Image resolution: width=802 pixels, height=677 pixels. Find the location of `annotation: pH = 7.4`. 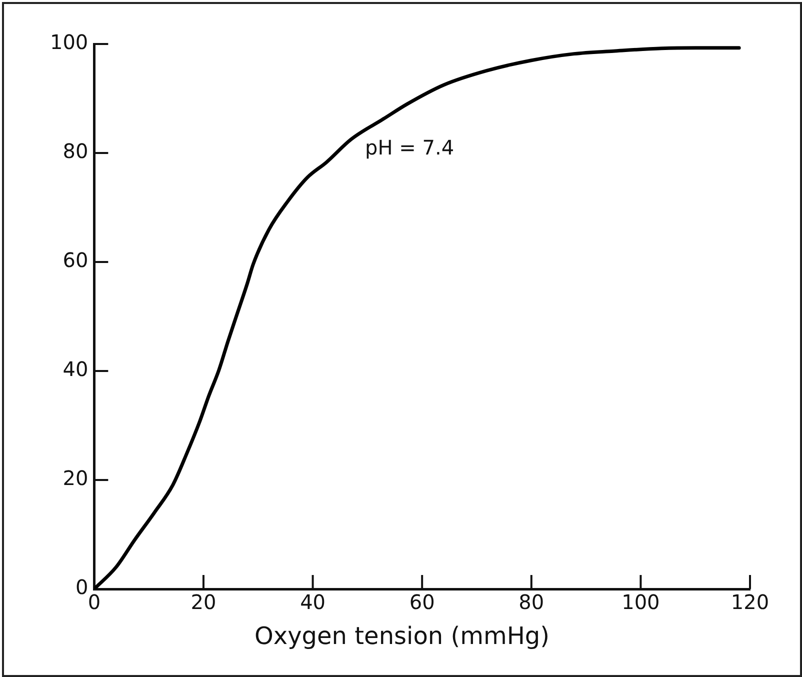

annotation: pH = 7.4 is located at coordinates (409, 148).